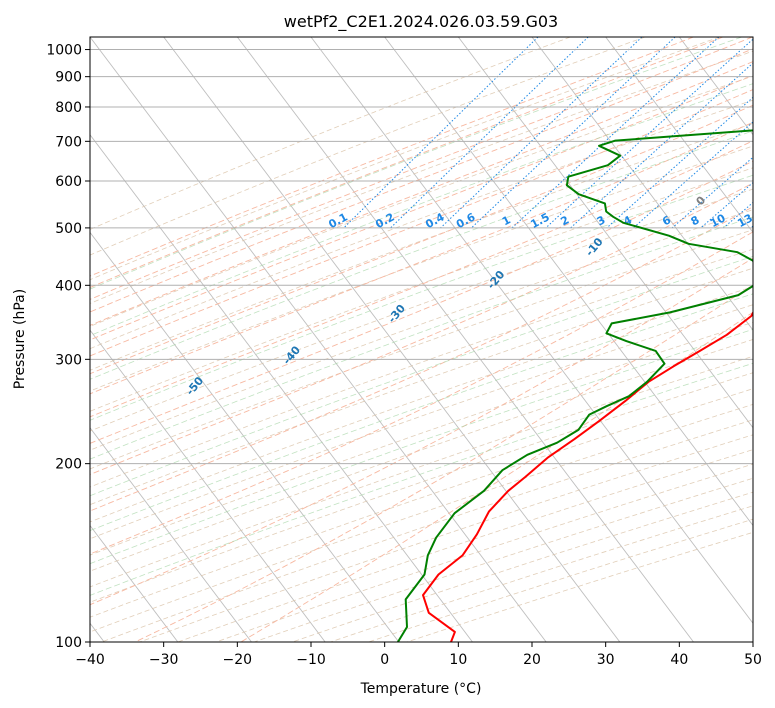 The image size is (775, 708). I want to click on mixing-ratio-label: 10, so click(718, 220).